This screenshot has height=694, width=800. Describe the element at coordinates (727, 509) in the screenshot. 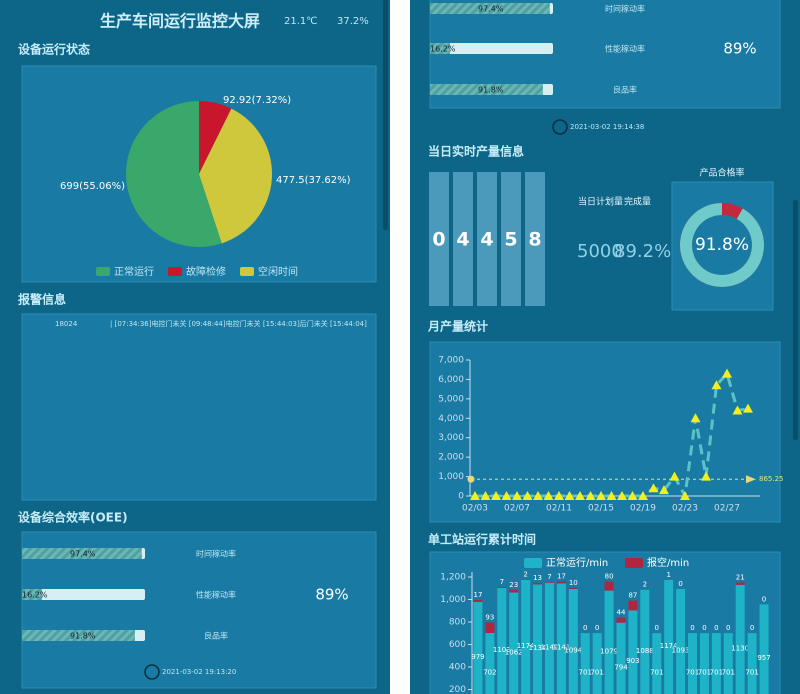

I see `x-tick-label: 02/27` at that location.